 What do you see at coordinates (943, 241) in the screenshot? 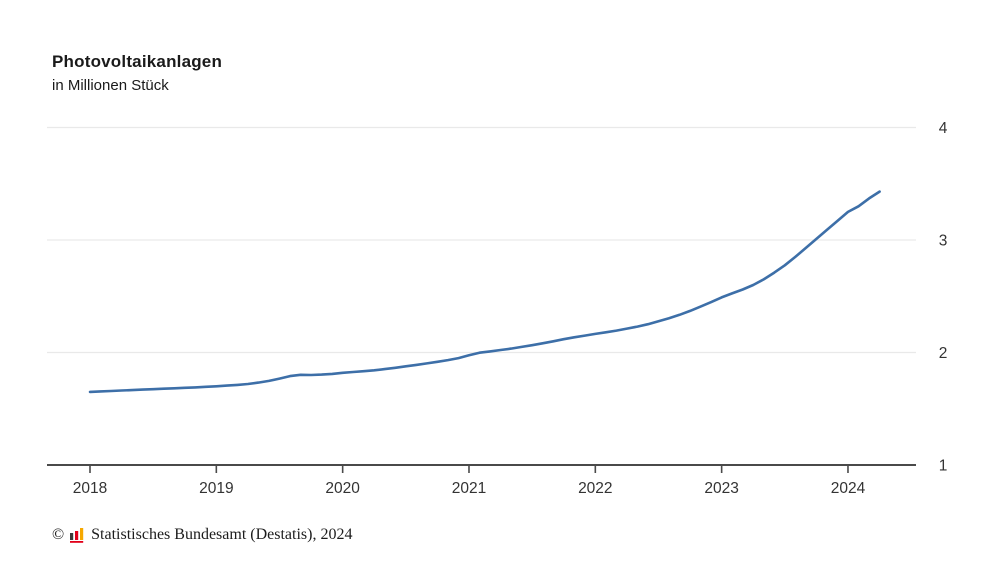
I see `y-tick-label: 3` at bounding box center [943, 241].